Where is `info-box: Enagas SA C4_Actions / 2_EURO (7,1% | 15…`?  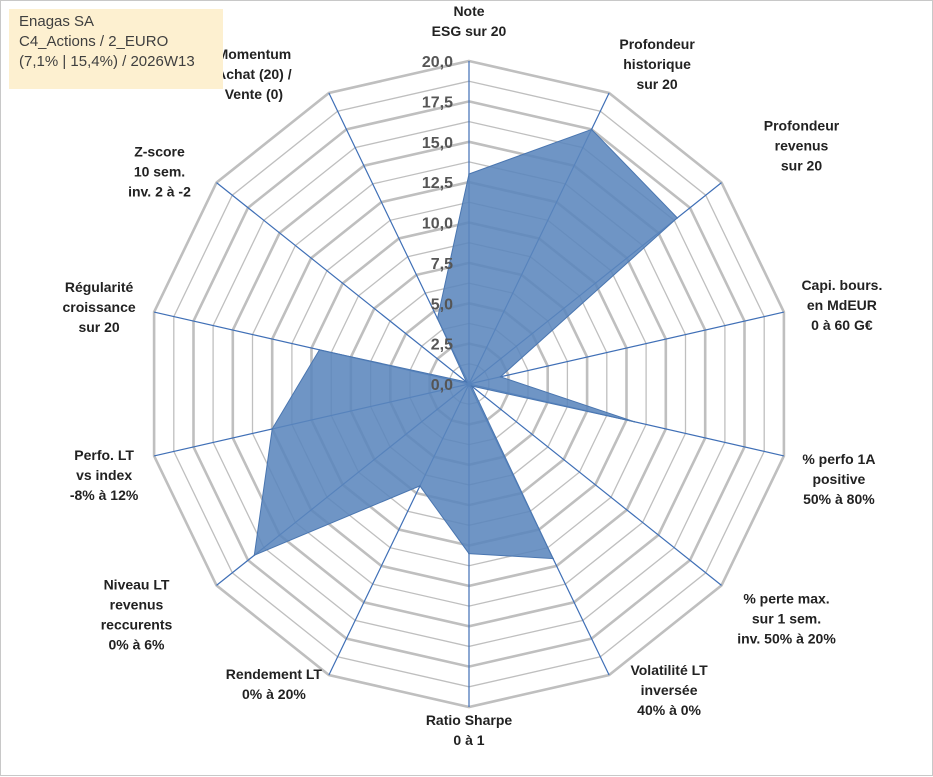 info-box: Enagas SA C4_Actions / 2_EURO (7,1% | 15… is located at coordinates (116, 49).